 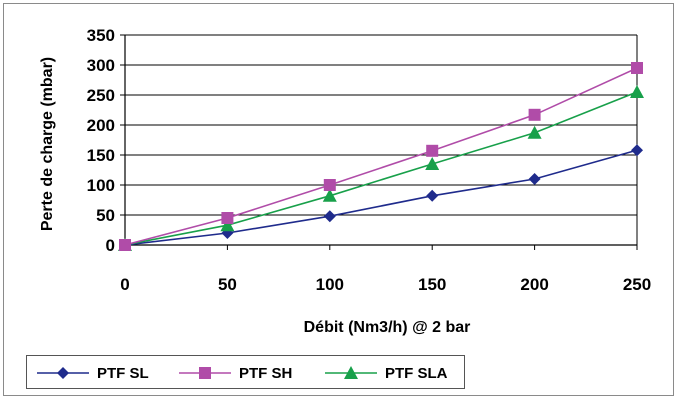 I want to click on y-tick-label: 250, so click(x=101, y=95).